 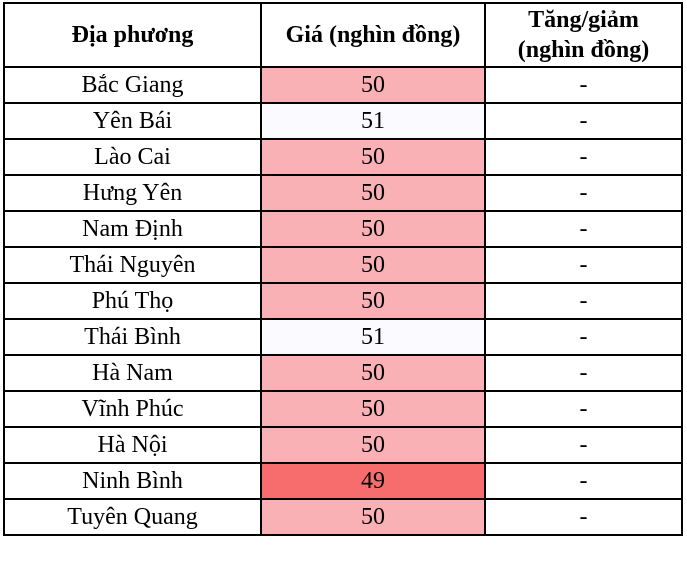 What do you see at coordinates (132, 373) in the screenshot?
I see `province-cell: Hà Nam` at bounding box center [132, 373].